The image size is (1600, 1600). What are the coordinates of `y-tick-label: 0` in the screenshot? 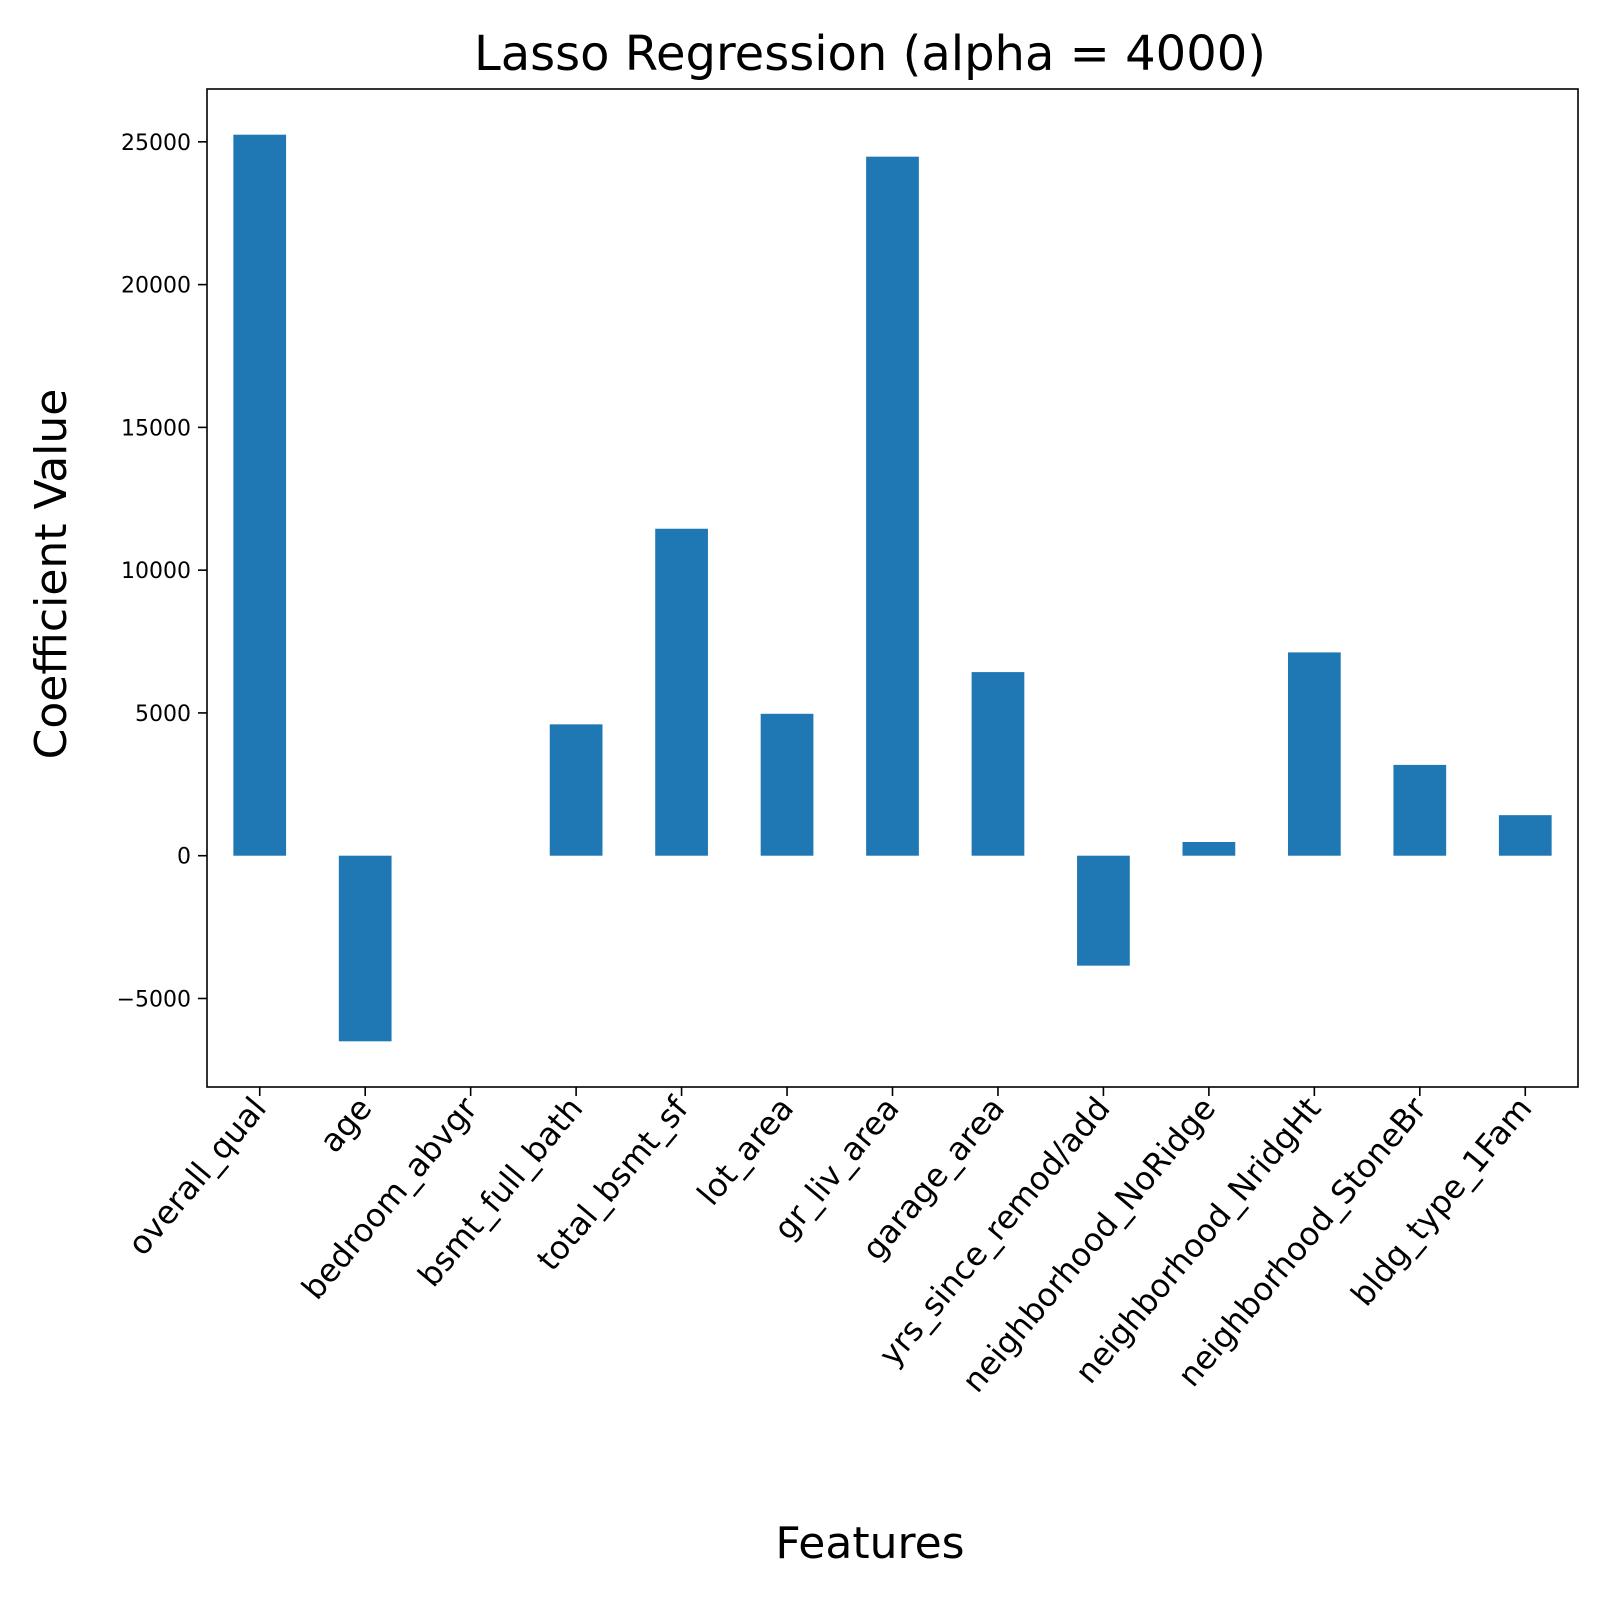 It's located at (184, 857).